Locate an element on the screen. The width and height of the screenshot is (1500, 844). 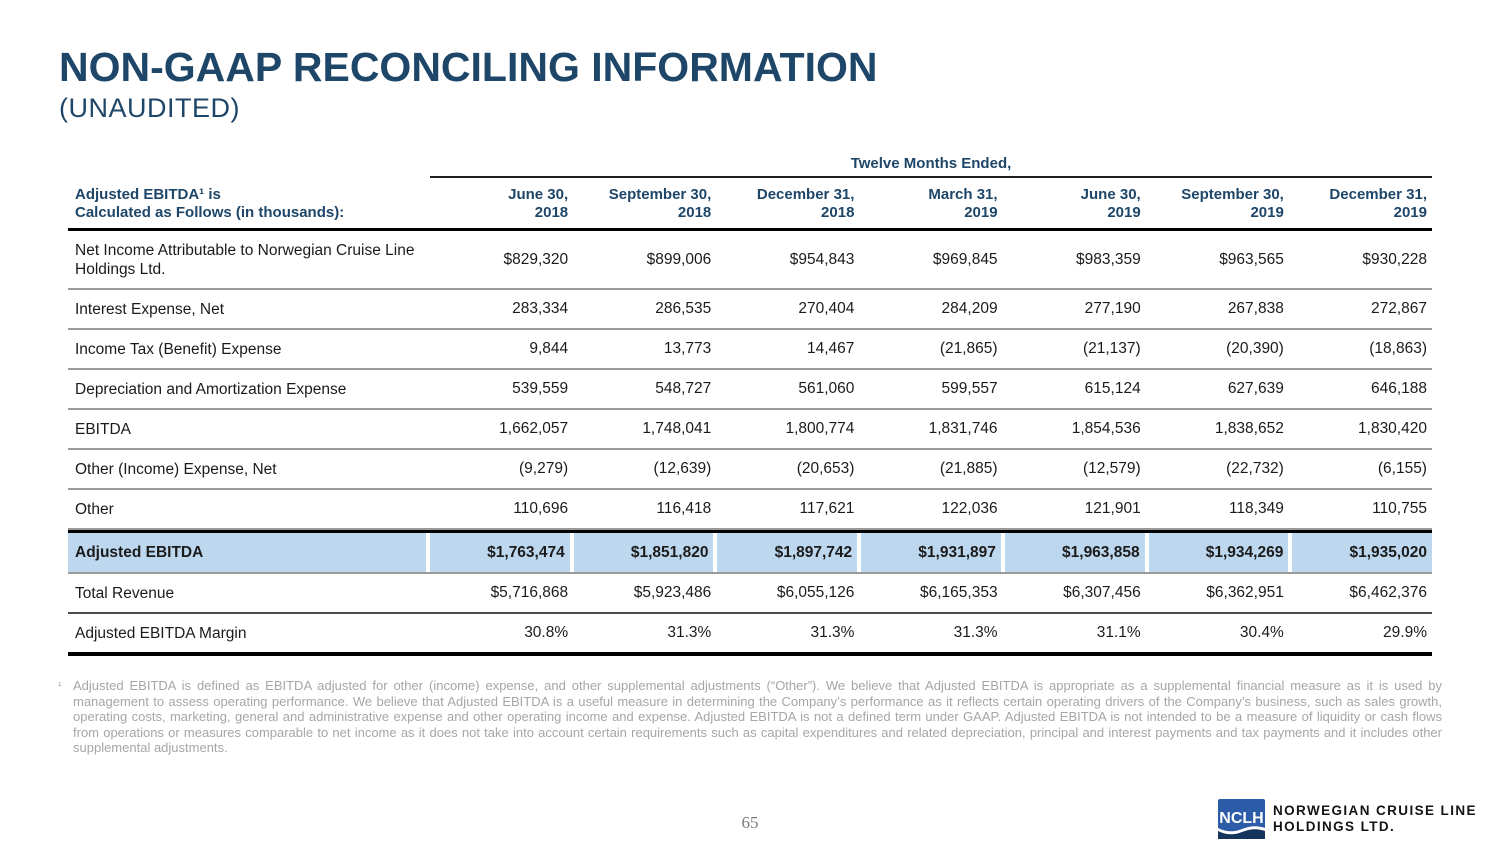
row-value: 270,404 is located at coordinates (826, 308).